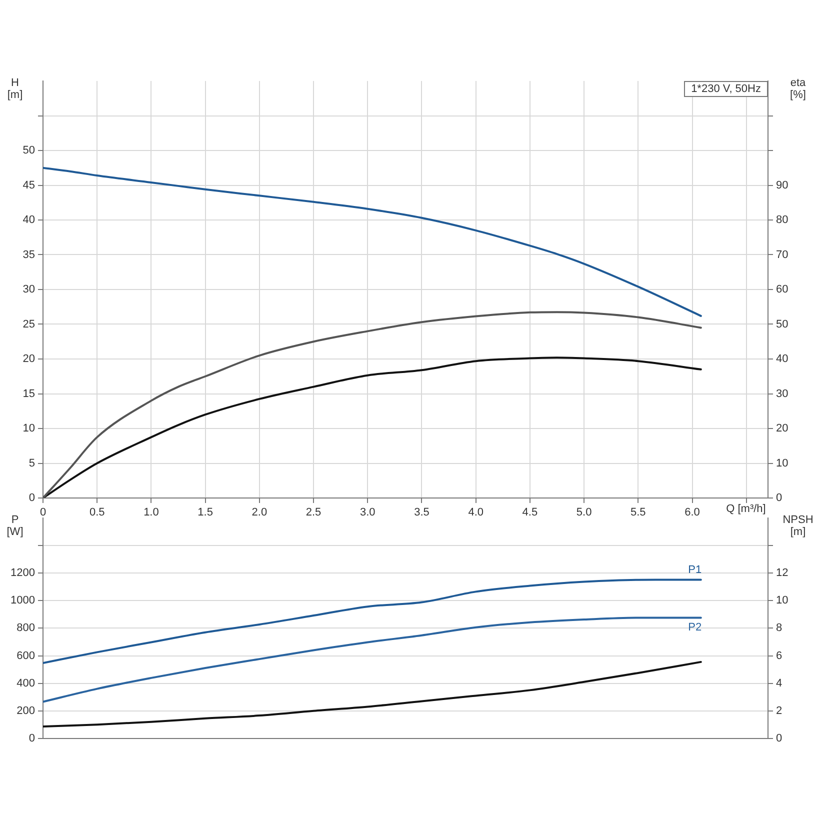 The width and height of the screenshot is (824, 824). Describe the element at coordinates (22, 600) in the screenshot. I see `y-tick-label: 1000` at that location.